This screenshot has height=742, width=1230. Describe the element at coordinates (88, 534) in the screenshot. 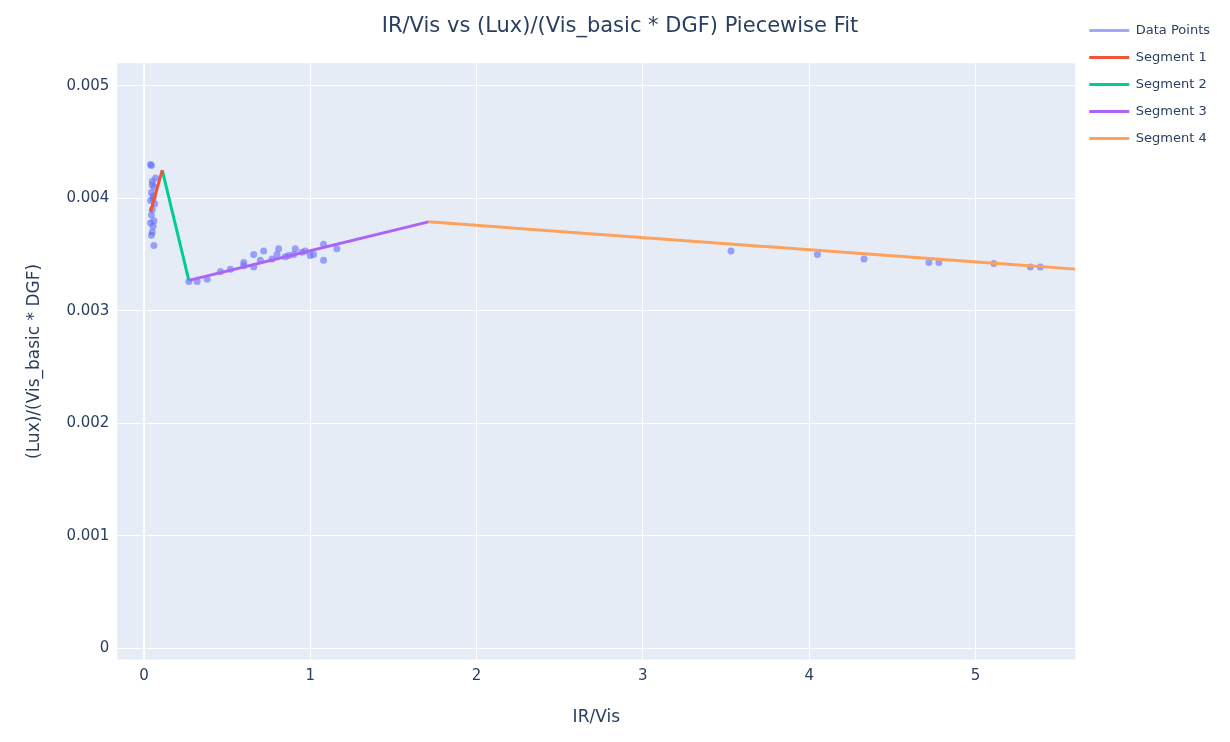

I see `y-tick-label: 0.001` at that location.